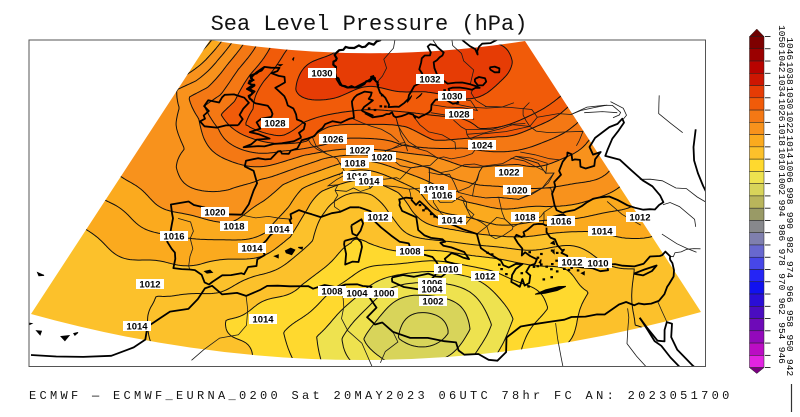 This screenshot has height=417, width=800. What do you see at coordinates (789, 244) in the screenshot?
I see `svg-text: 982` at bounding box center [789, 244].